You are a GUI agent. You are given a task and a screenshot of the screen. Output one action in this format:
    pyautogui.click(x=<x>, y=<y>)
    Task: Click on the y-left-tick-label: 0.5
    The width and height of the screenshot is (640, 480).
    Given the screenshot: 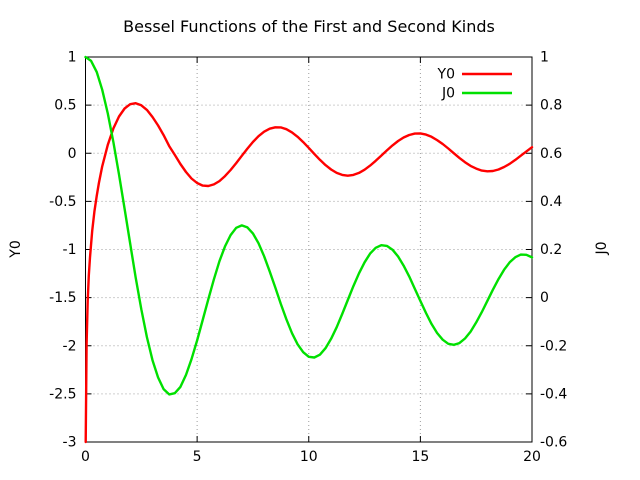 What is the action you would take?
    pyautogui.click(x=65, y=106)
    